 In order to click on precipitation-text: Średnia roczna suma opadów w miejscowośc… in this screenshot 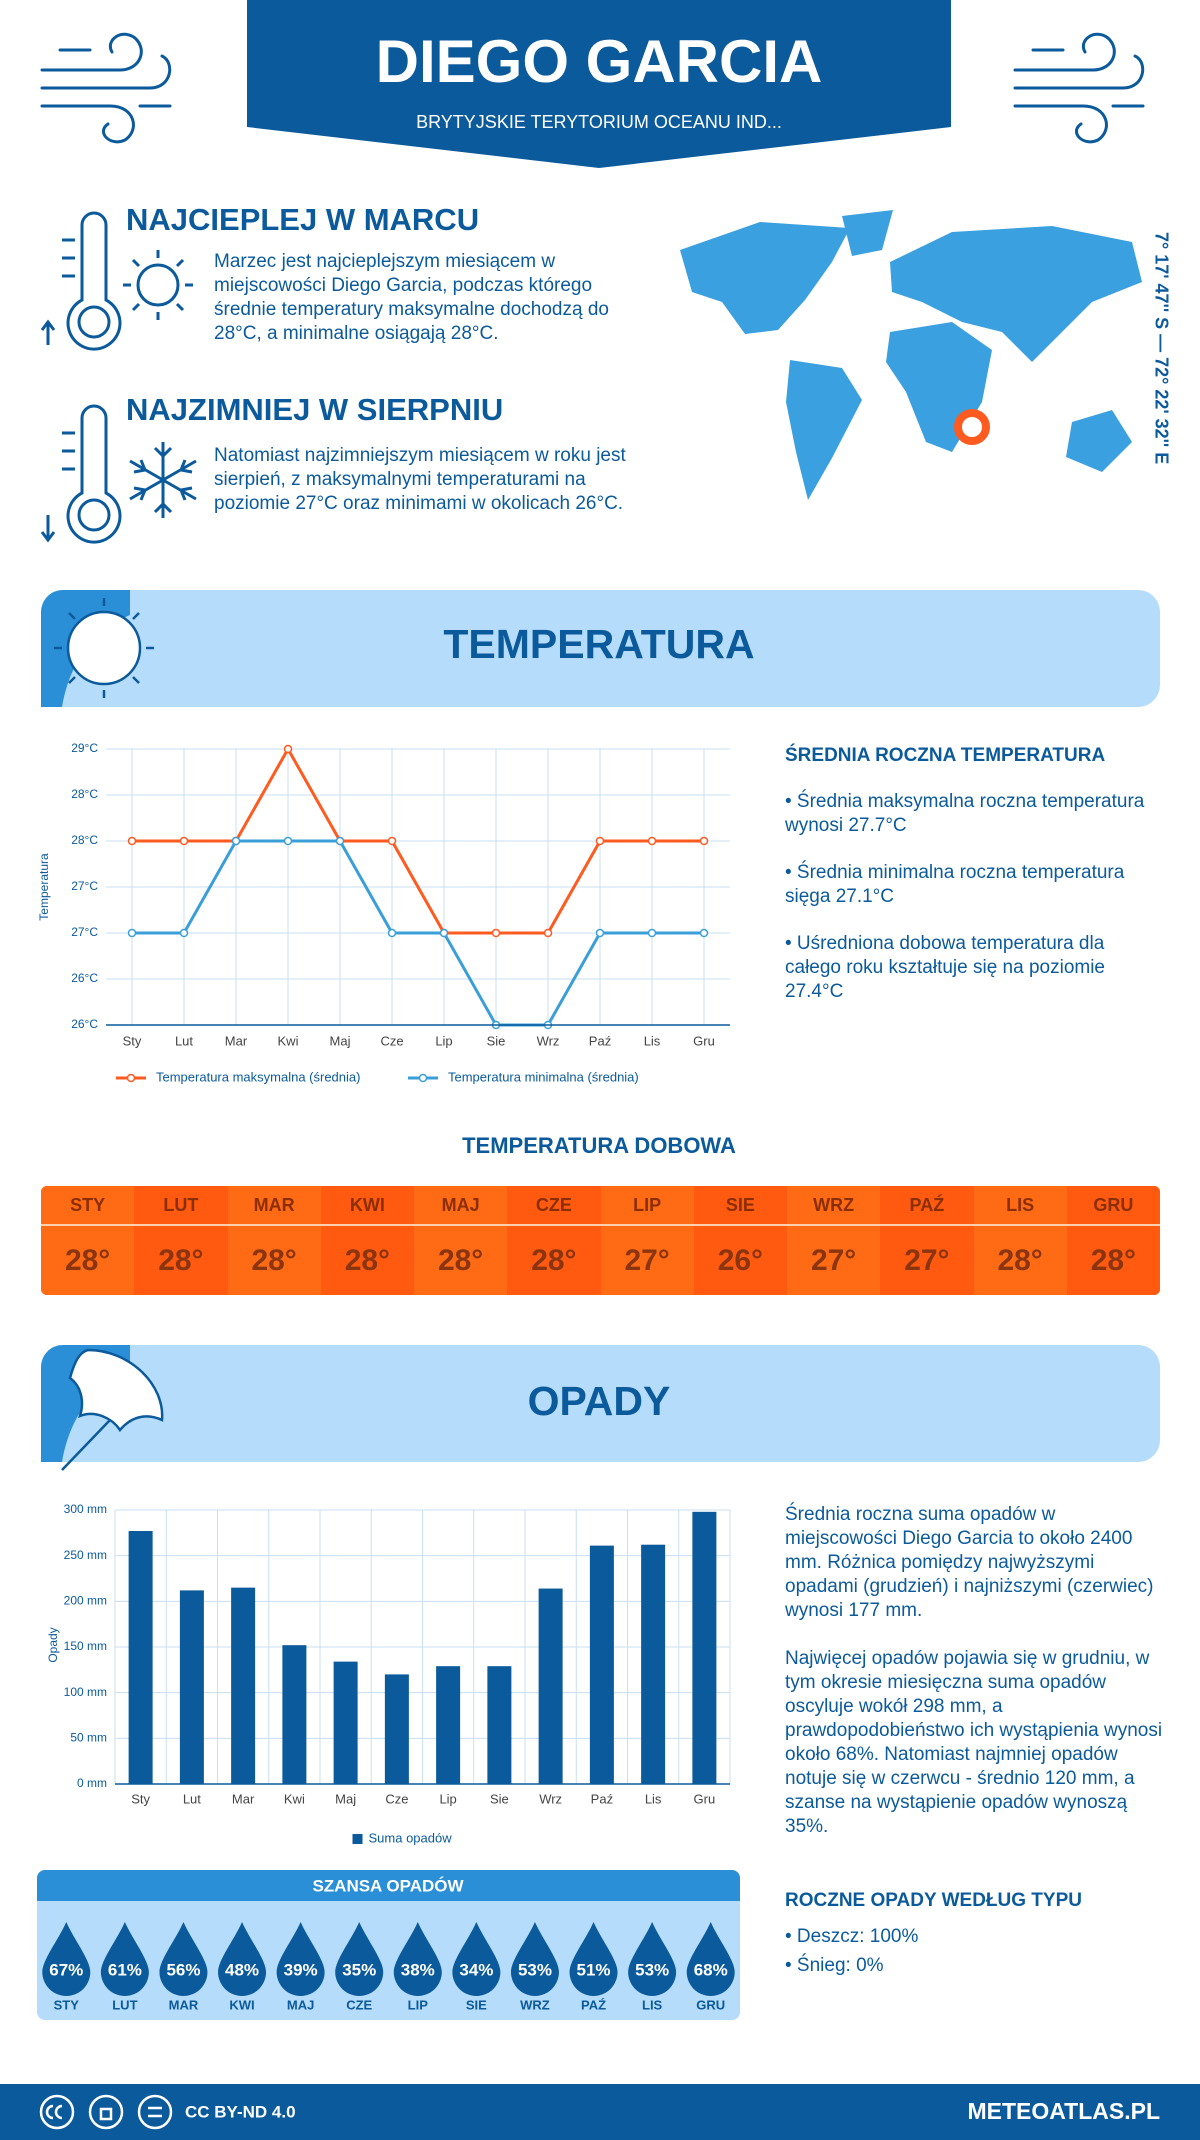, I will do `click(975, 1683)`.